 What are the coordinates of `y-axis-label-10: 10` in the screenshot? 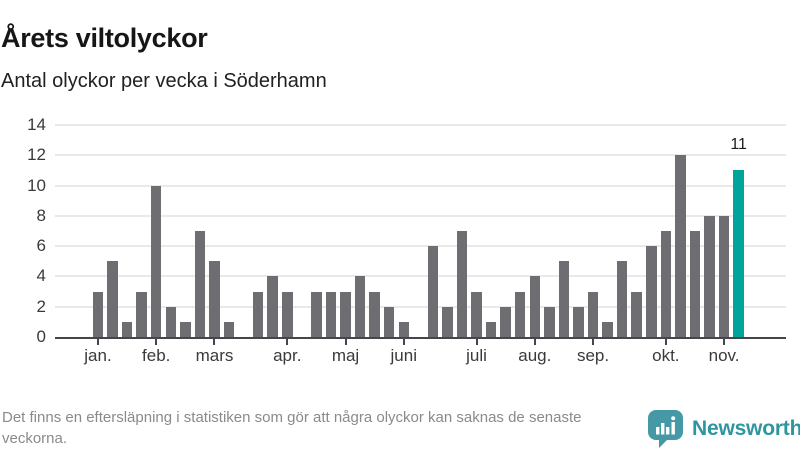 It's located at (36, 185).